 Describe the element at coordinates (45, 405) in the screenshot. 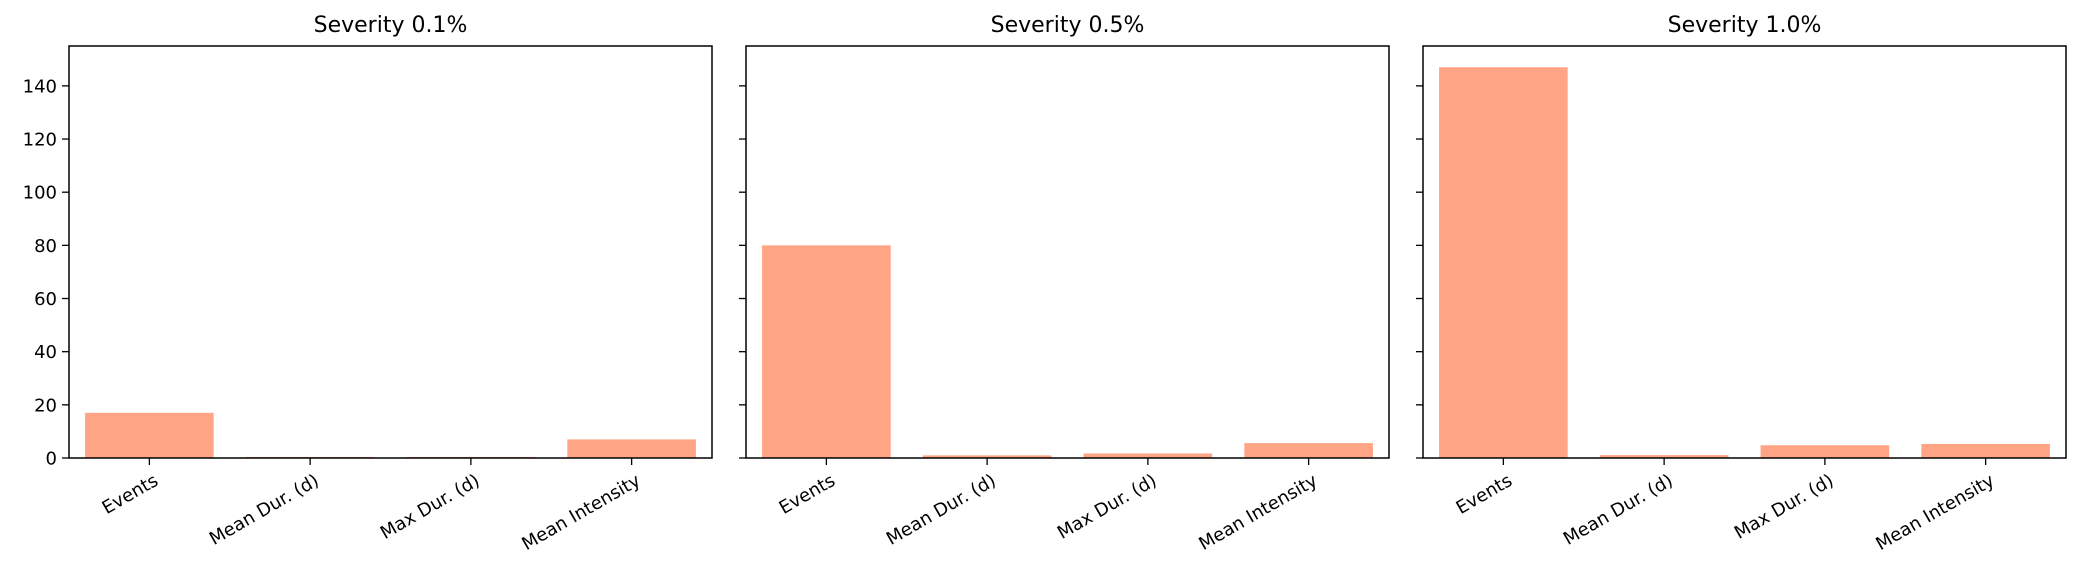

I see `y-tick-label: 20` at that location.